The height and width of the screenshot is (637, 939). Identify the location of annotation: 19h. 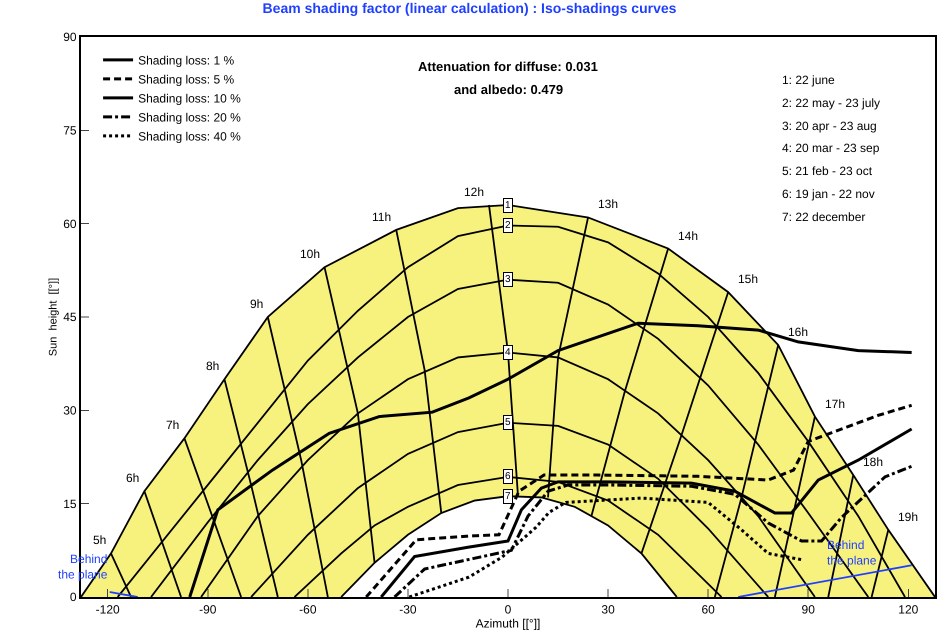
(908, 517).